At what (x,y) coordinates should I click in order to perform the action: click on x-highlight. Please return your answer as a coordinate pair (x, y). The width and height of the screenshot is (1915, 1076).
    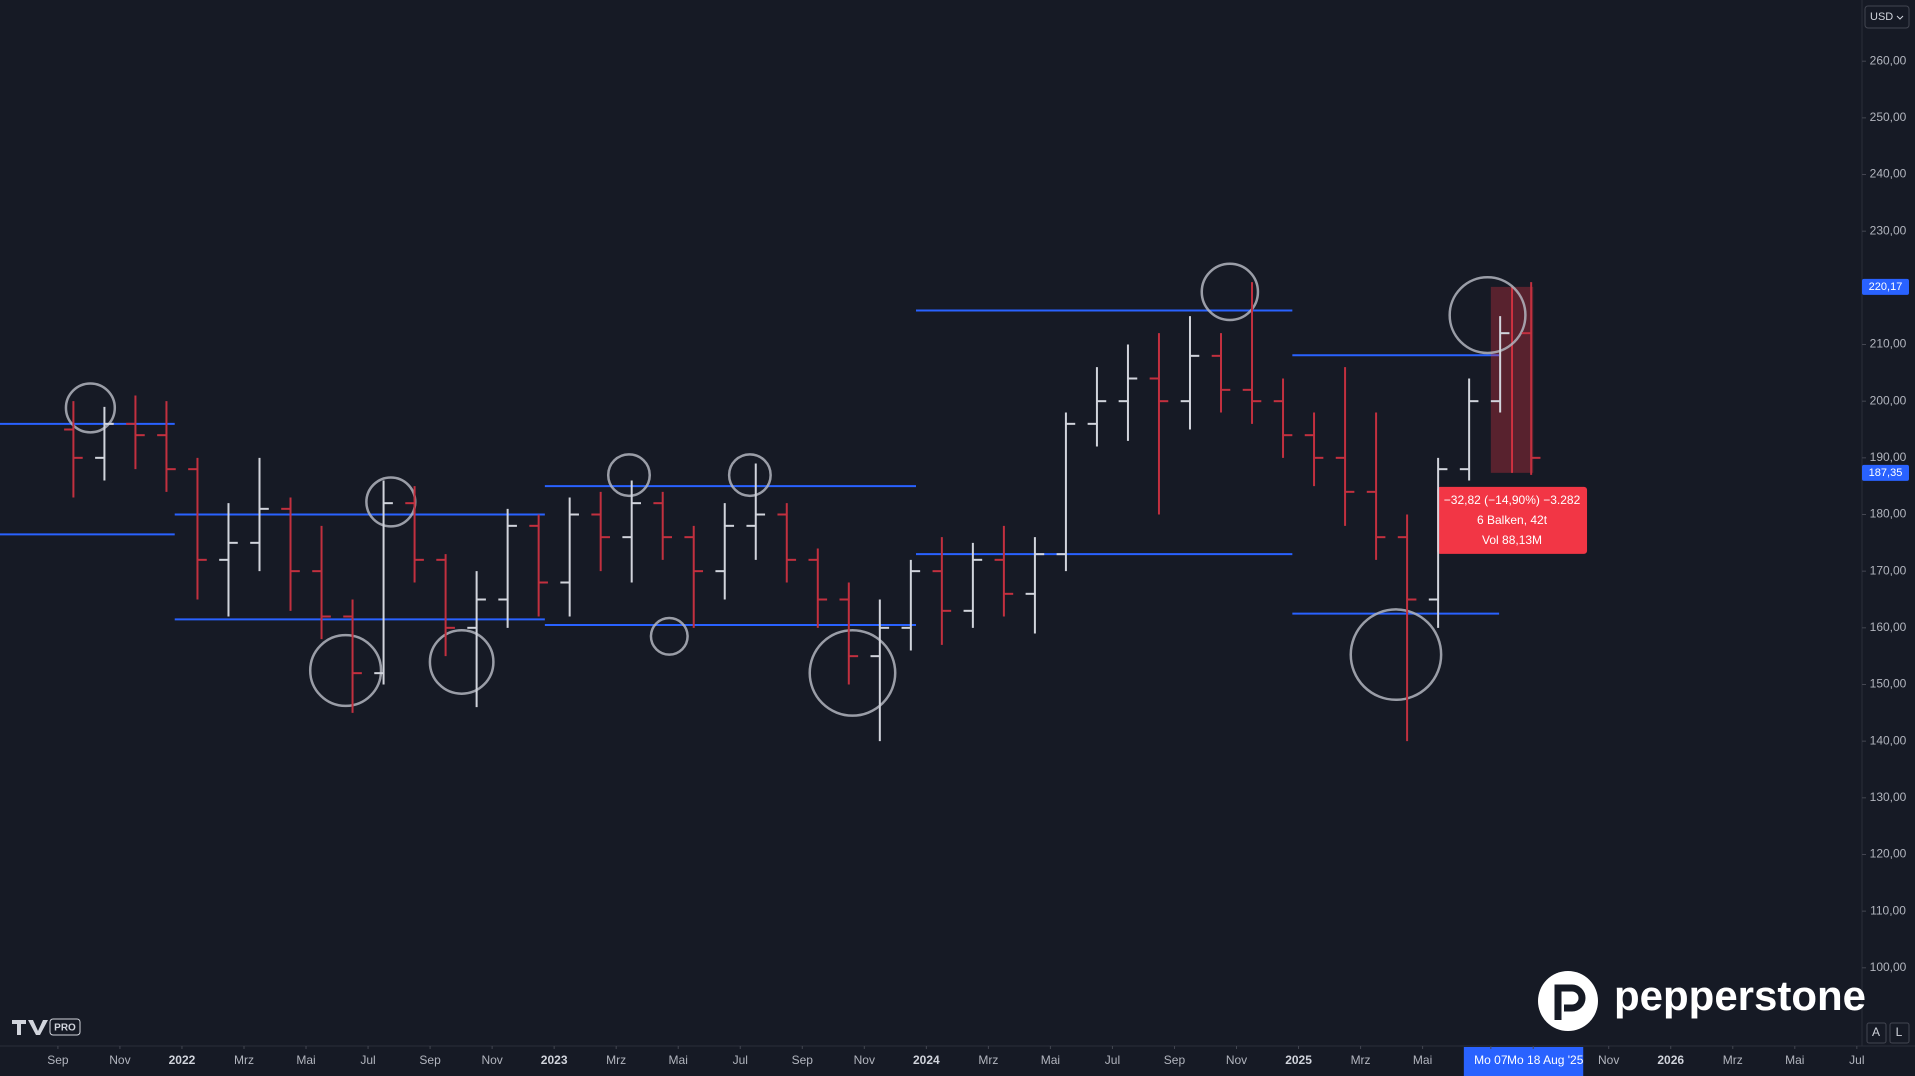
    Looking at the image, I should click on (1523, 1061).